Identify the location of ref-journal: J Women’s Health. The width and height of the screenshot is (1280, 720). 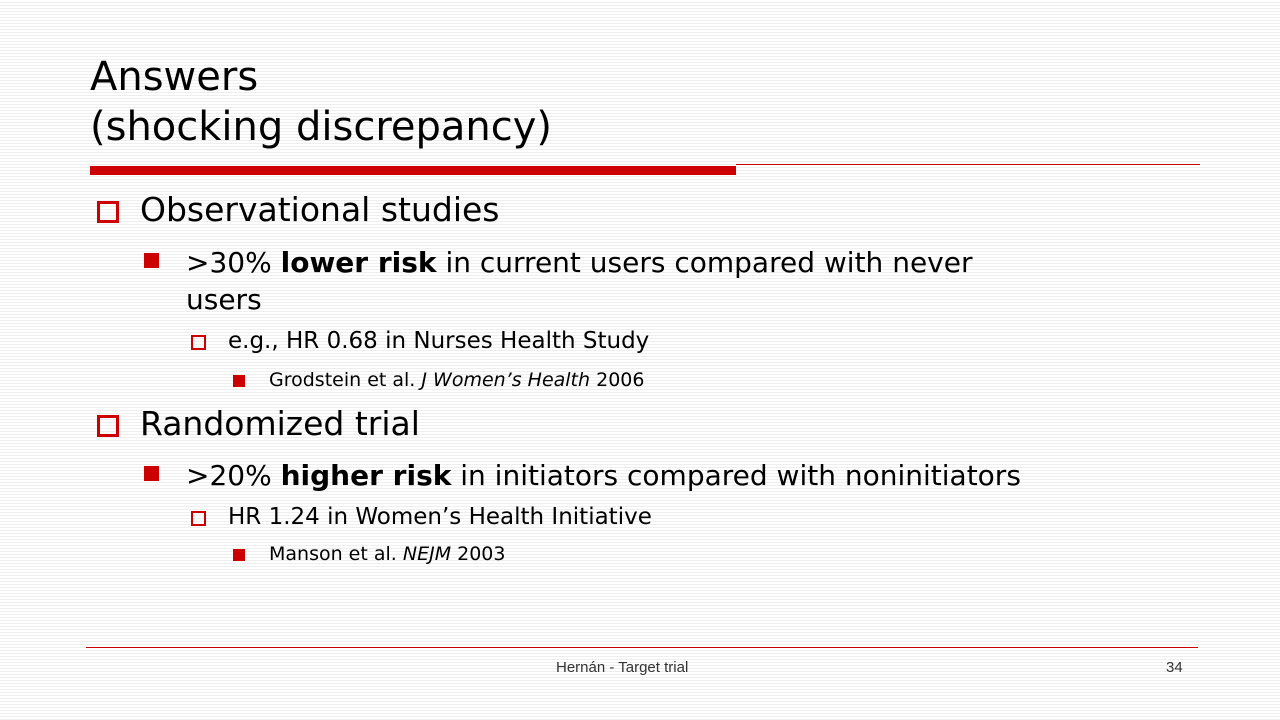
(506, 380).